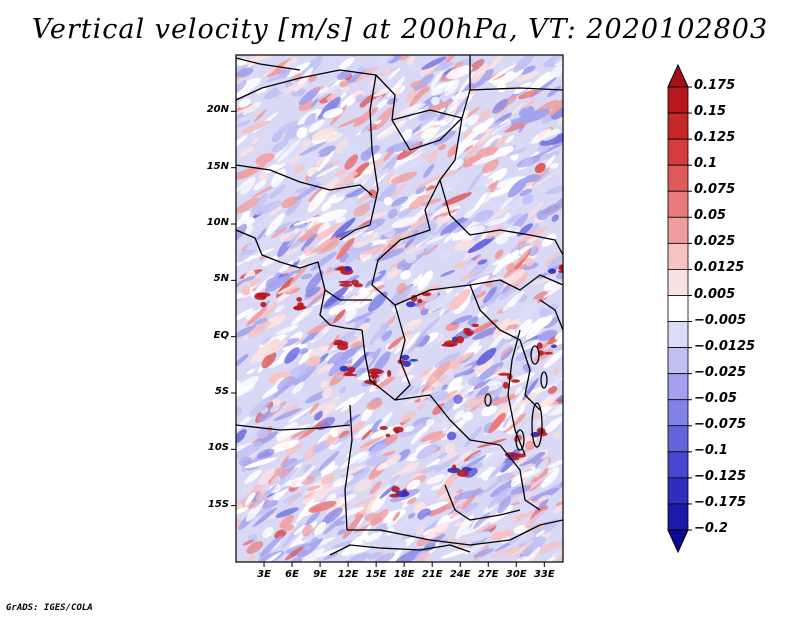  Describe the element at coordinates (544, 574) in the screenshot. I see `lon-label: 33E` at that location.